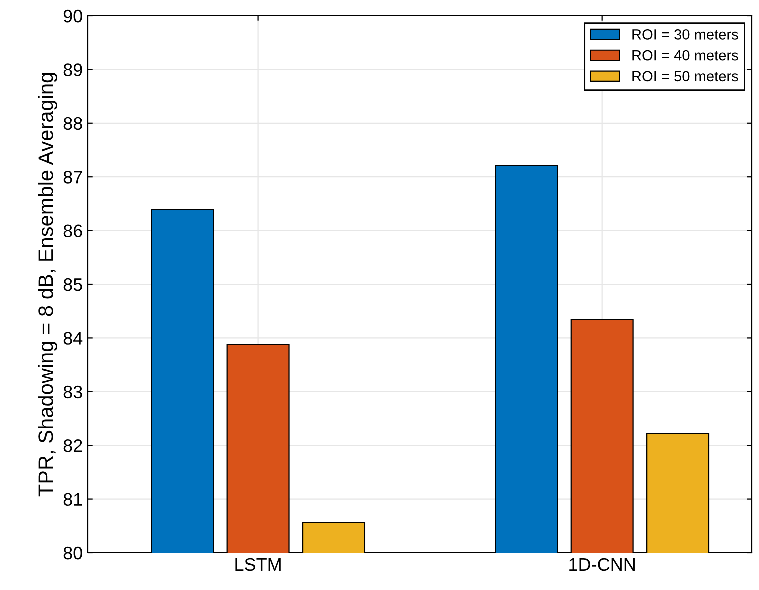 The height and width of the screenshot is (590, 759). I want to click on legend-label: ROI = 40 meters, so click(685, 55).